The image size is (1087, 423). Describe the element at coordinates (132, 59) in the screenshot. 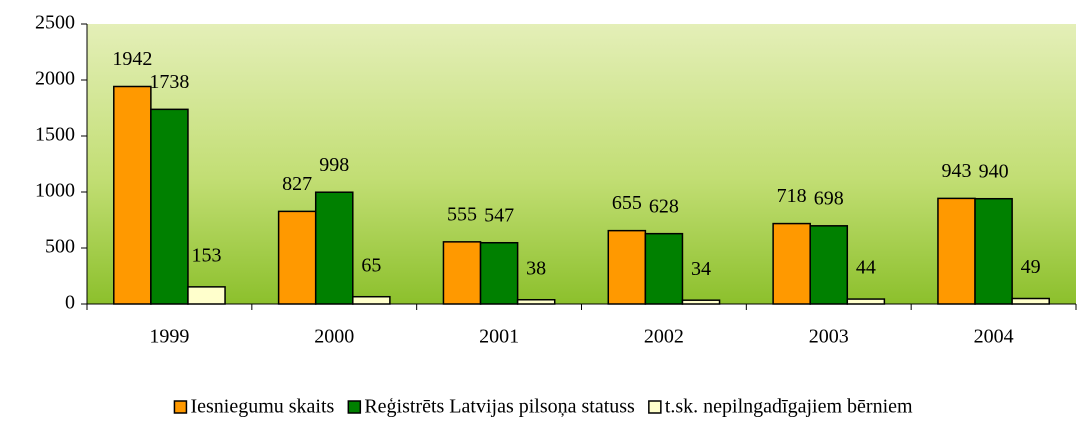

I see `data-label: 1942` at that location.